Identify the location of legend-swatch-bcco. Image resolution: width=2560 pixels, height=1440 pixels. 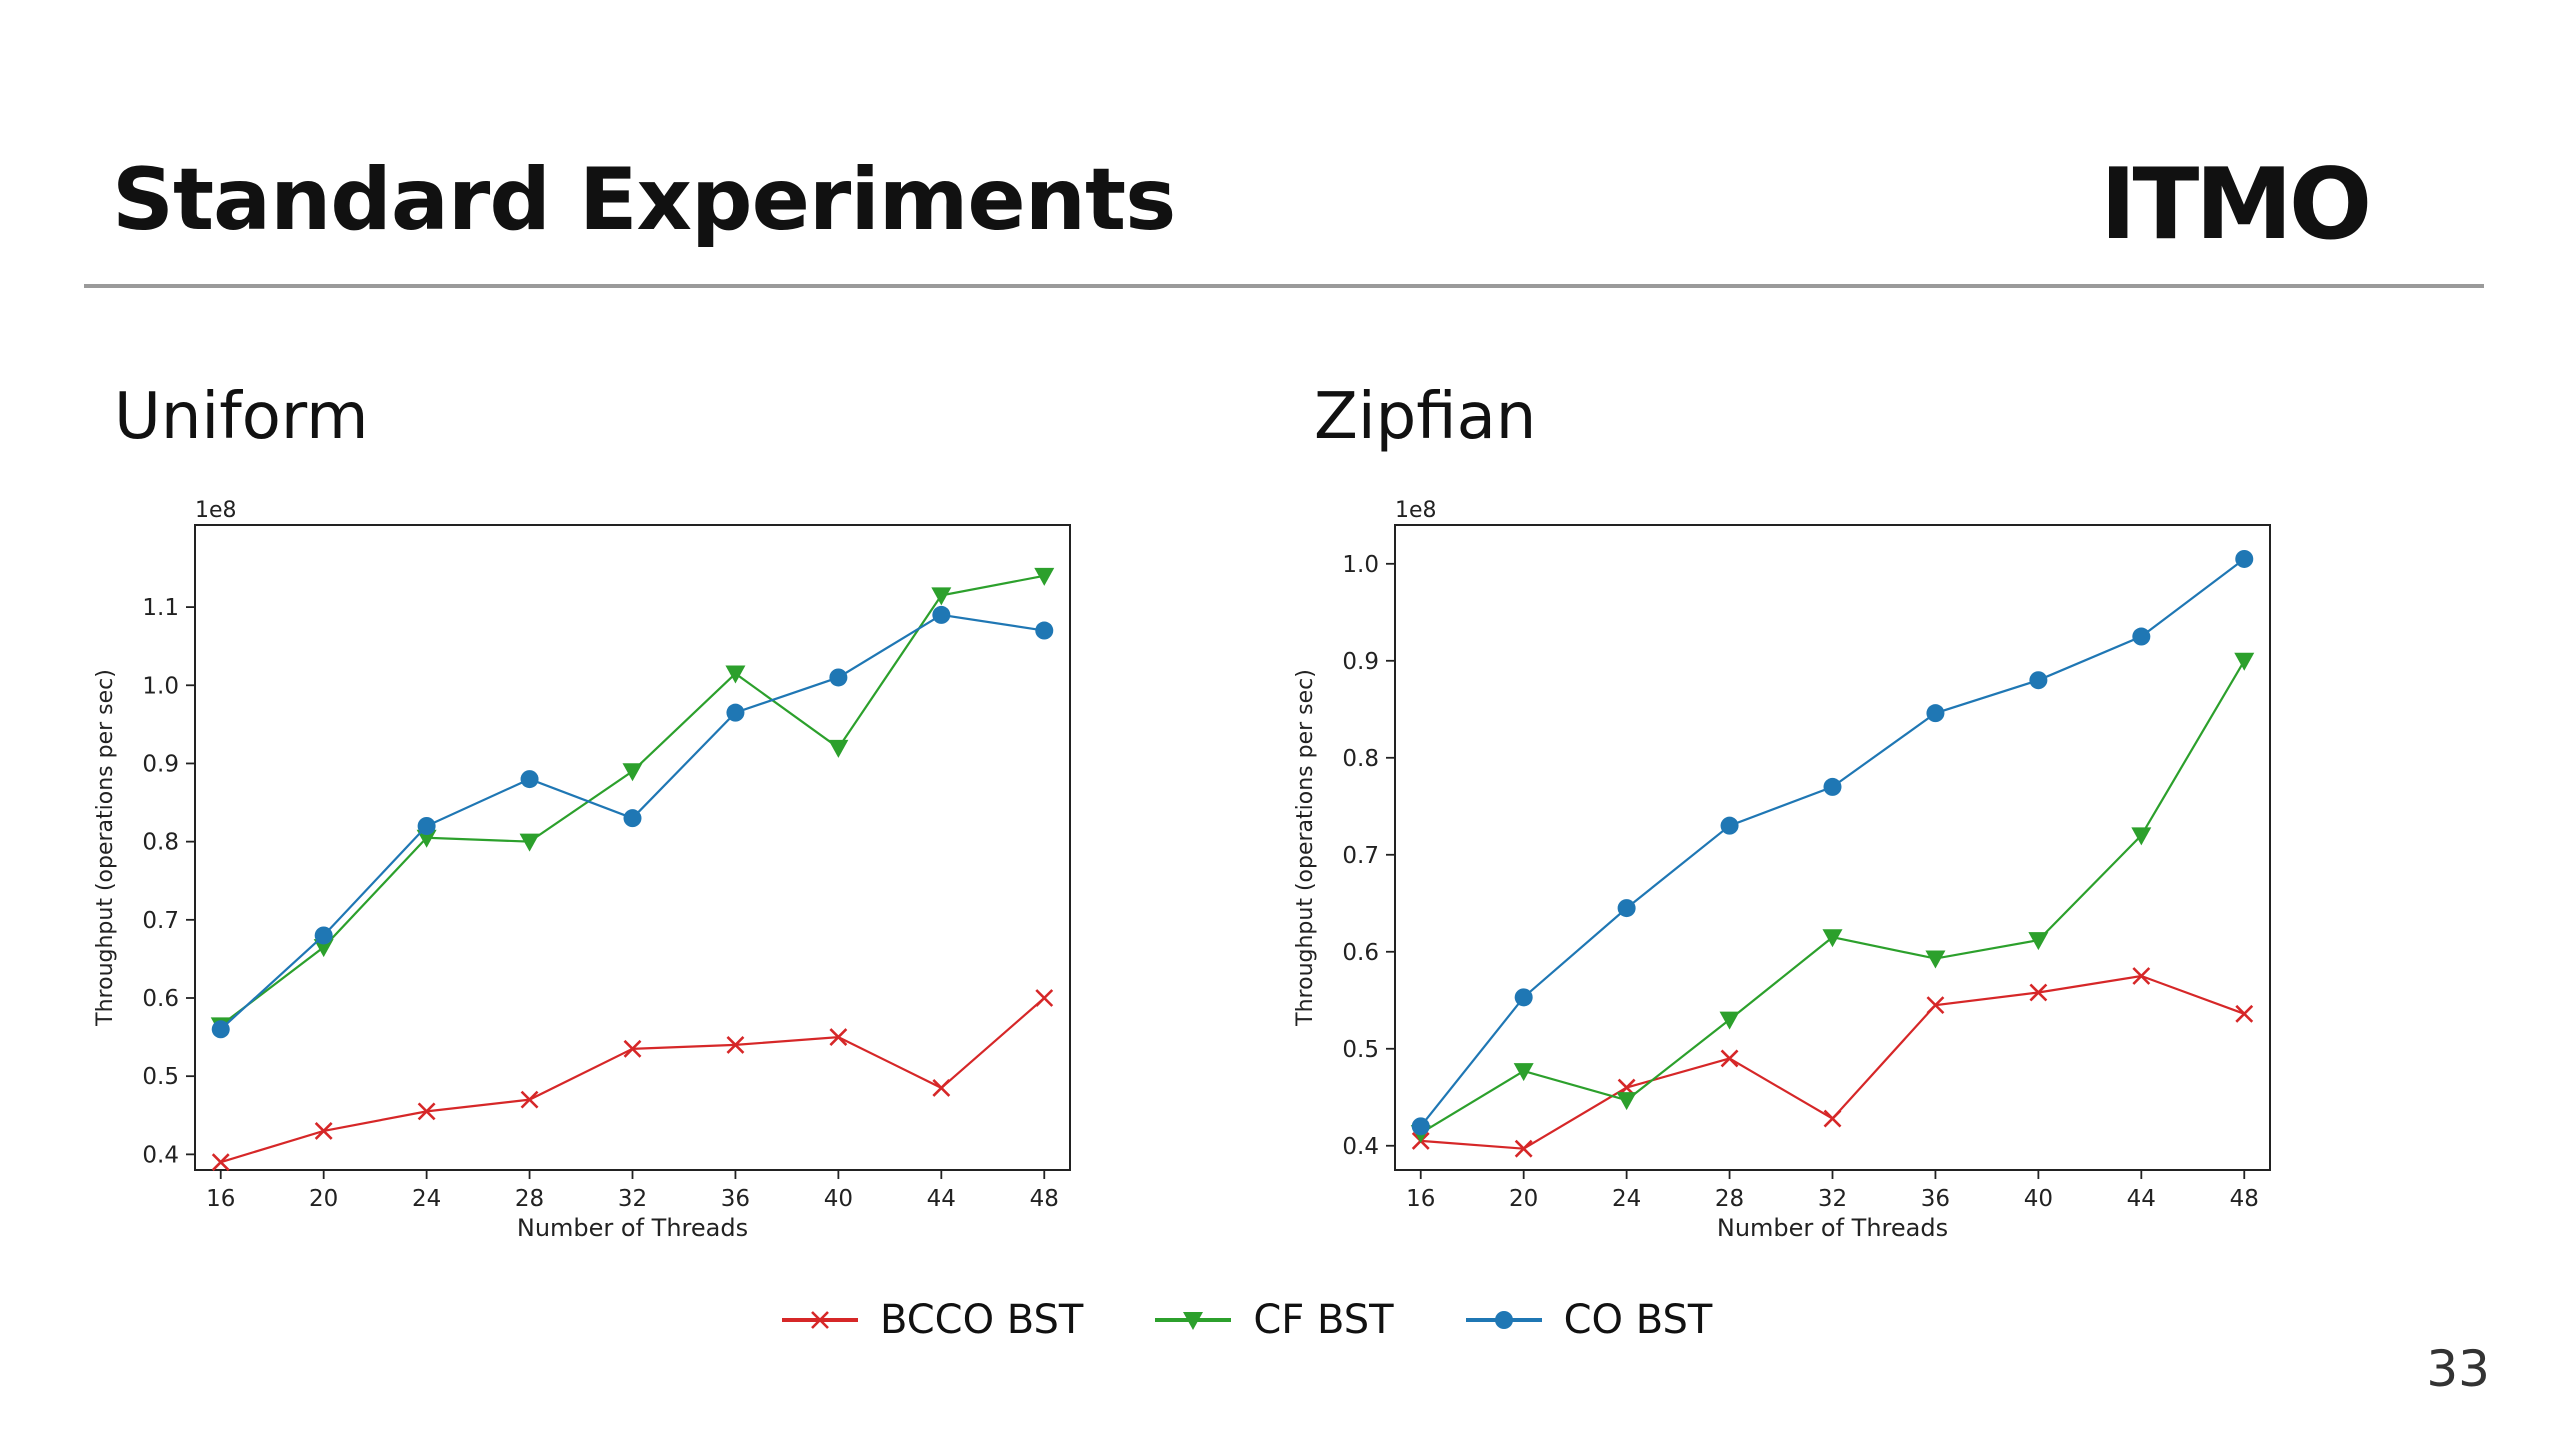
(820, 1320).